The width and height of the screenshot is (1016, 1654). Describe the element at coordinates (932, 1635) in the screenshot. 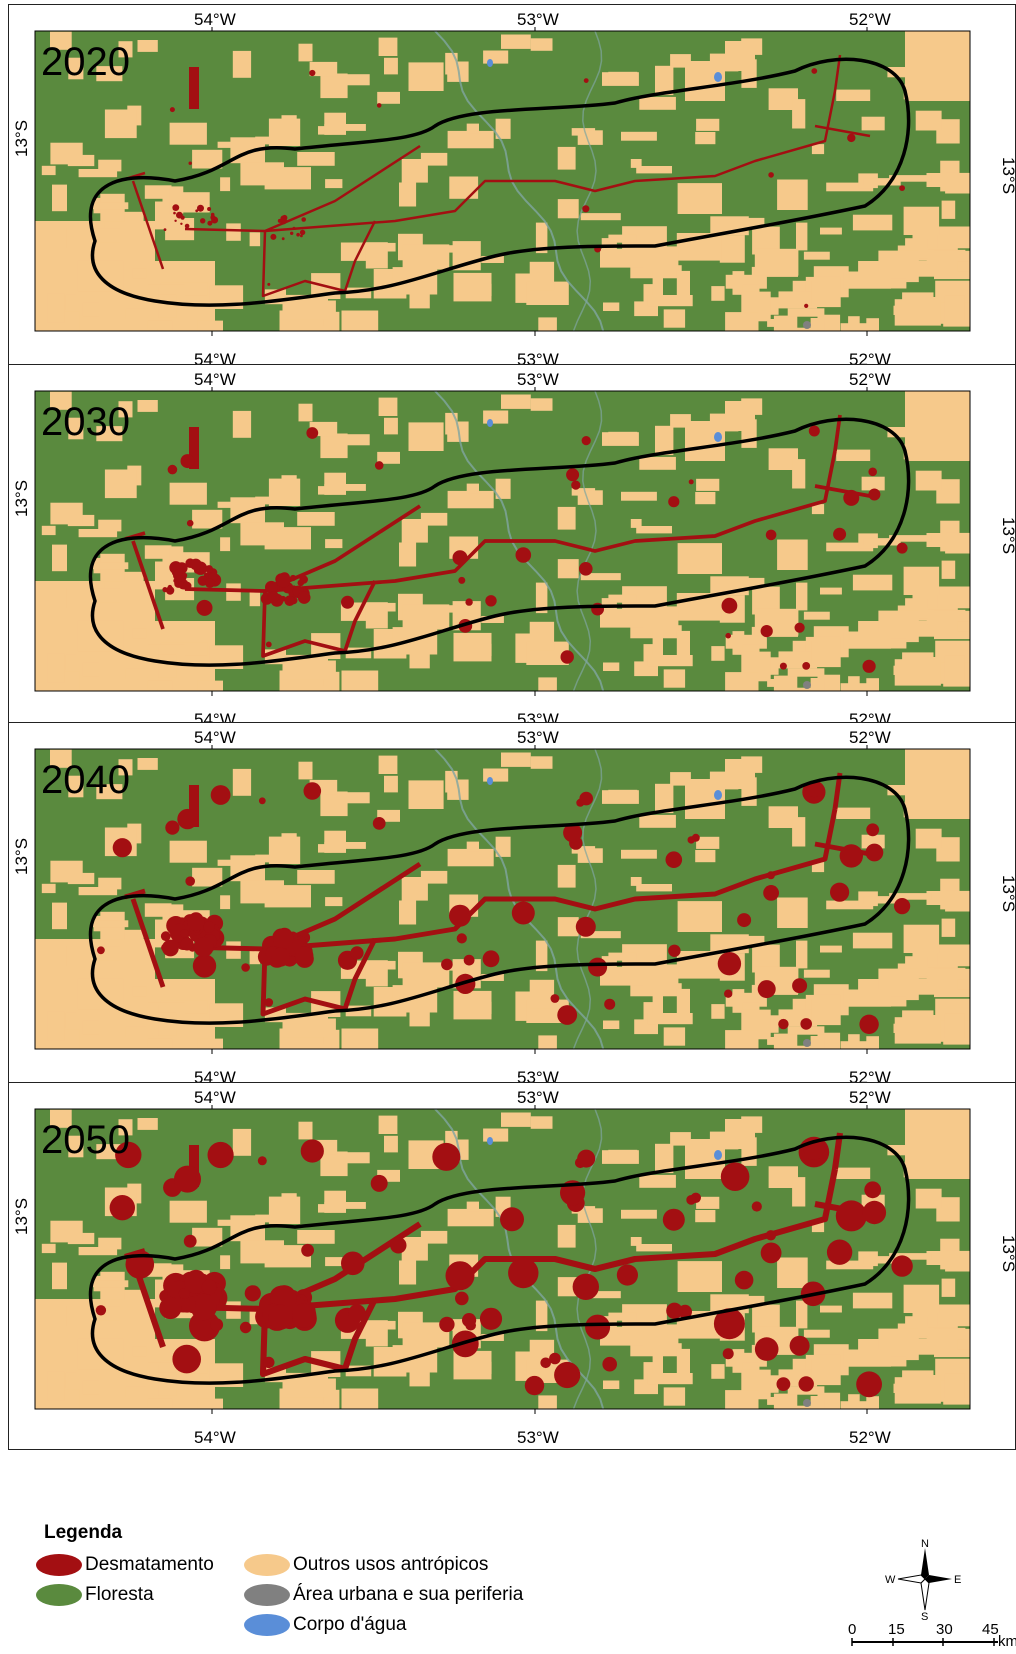

I see `scale-bar: 0 15 30 45 km` at that location.